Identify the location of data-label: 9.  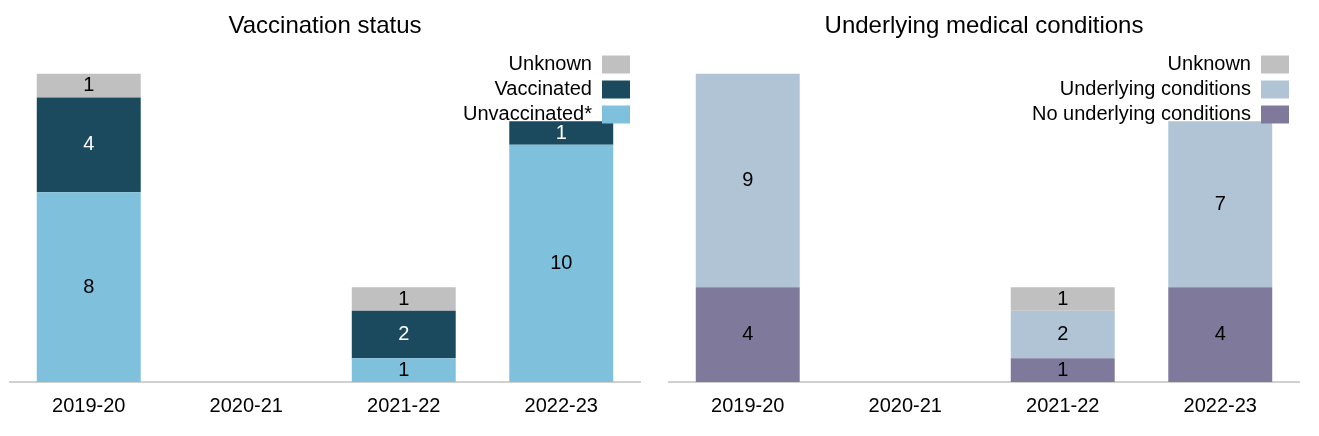
(748, 178).